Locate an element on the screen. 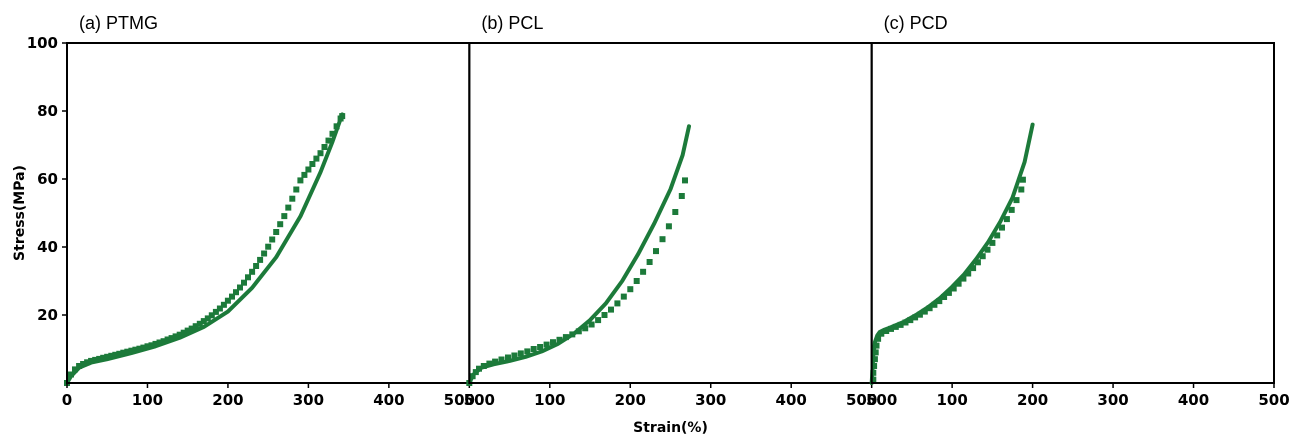  panel-label: (a) PTMG is located at coordinates (118, 23).